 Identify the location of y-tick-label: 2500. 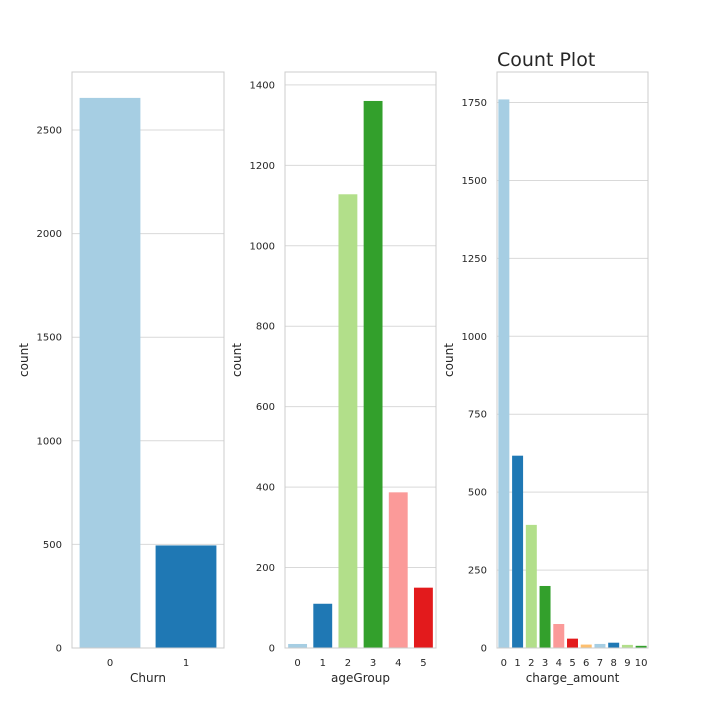
(49, 131).